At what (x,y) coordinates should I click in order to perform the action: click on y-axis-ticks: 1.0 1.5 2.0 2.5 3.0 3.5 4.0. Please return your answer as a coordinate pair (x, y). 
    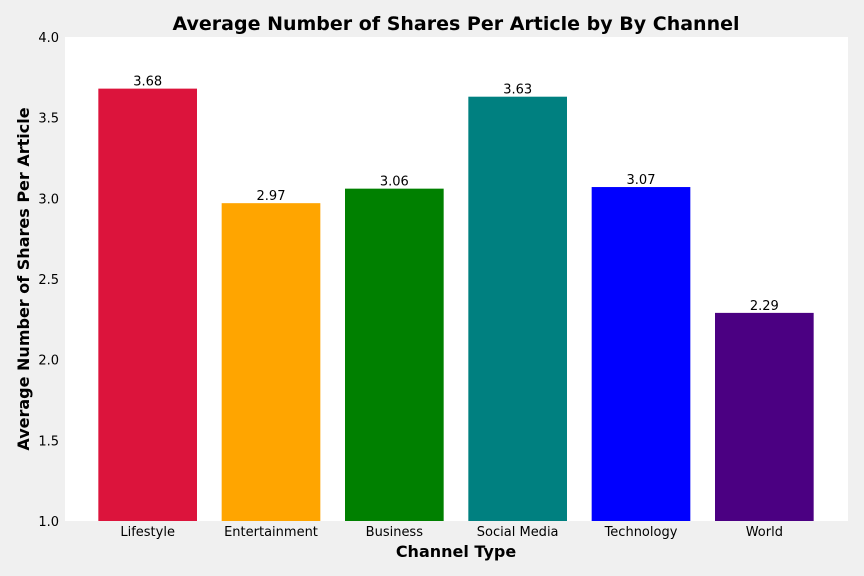
    Looking at the image, I should click on (48, 280).